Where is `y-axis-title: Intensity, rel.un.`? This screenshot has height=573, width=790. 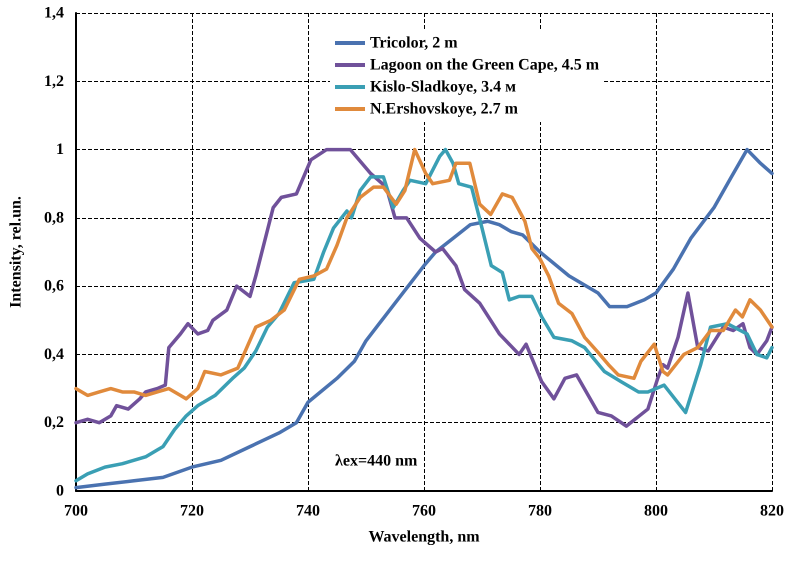 y-axis-title: Intensity, rel.un. is located at coordinates (16, 252).